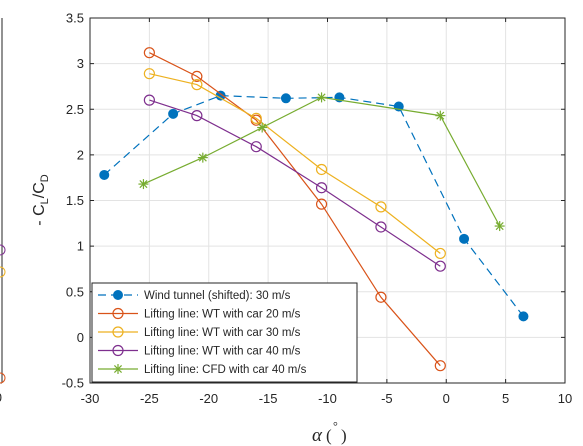  What do you see at coordinates (217, 296) in the screenshot?
I see `legend-label: Wind tunnel (shifted): 30 m/s` at bounding box center [217, 296].